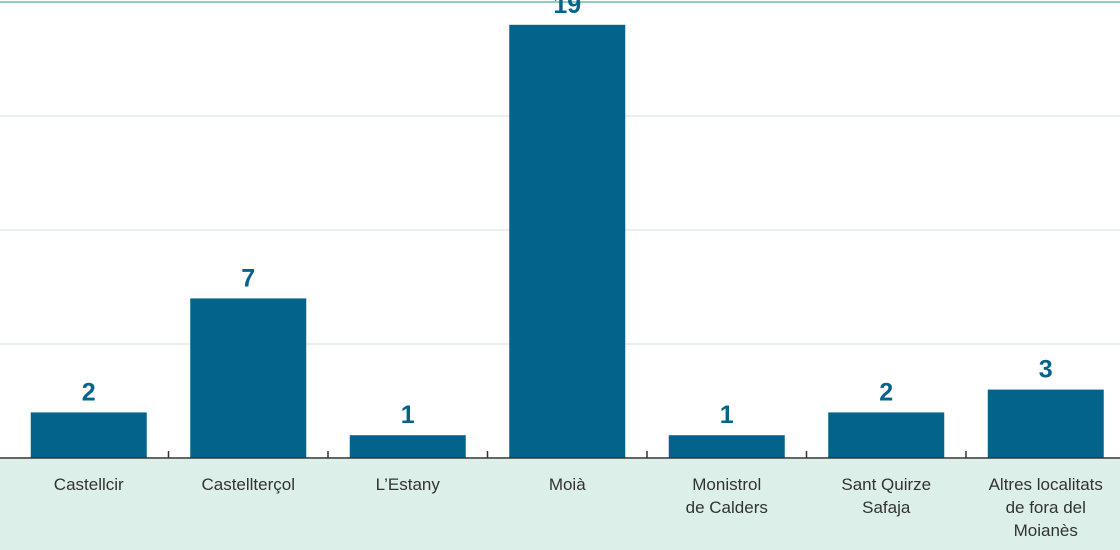 The width and height of the screenshot is (1120, 550). I want to click on category-label-line: Altres localitats, so click(1046, 484).